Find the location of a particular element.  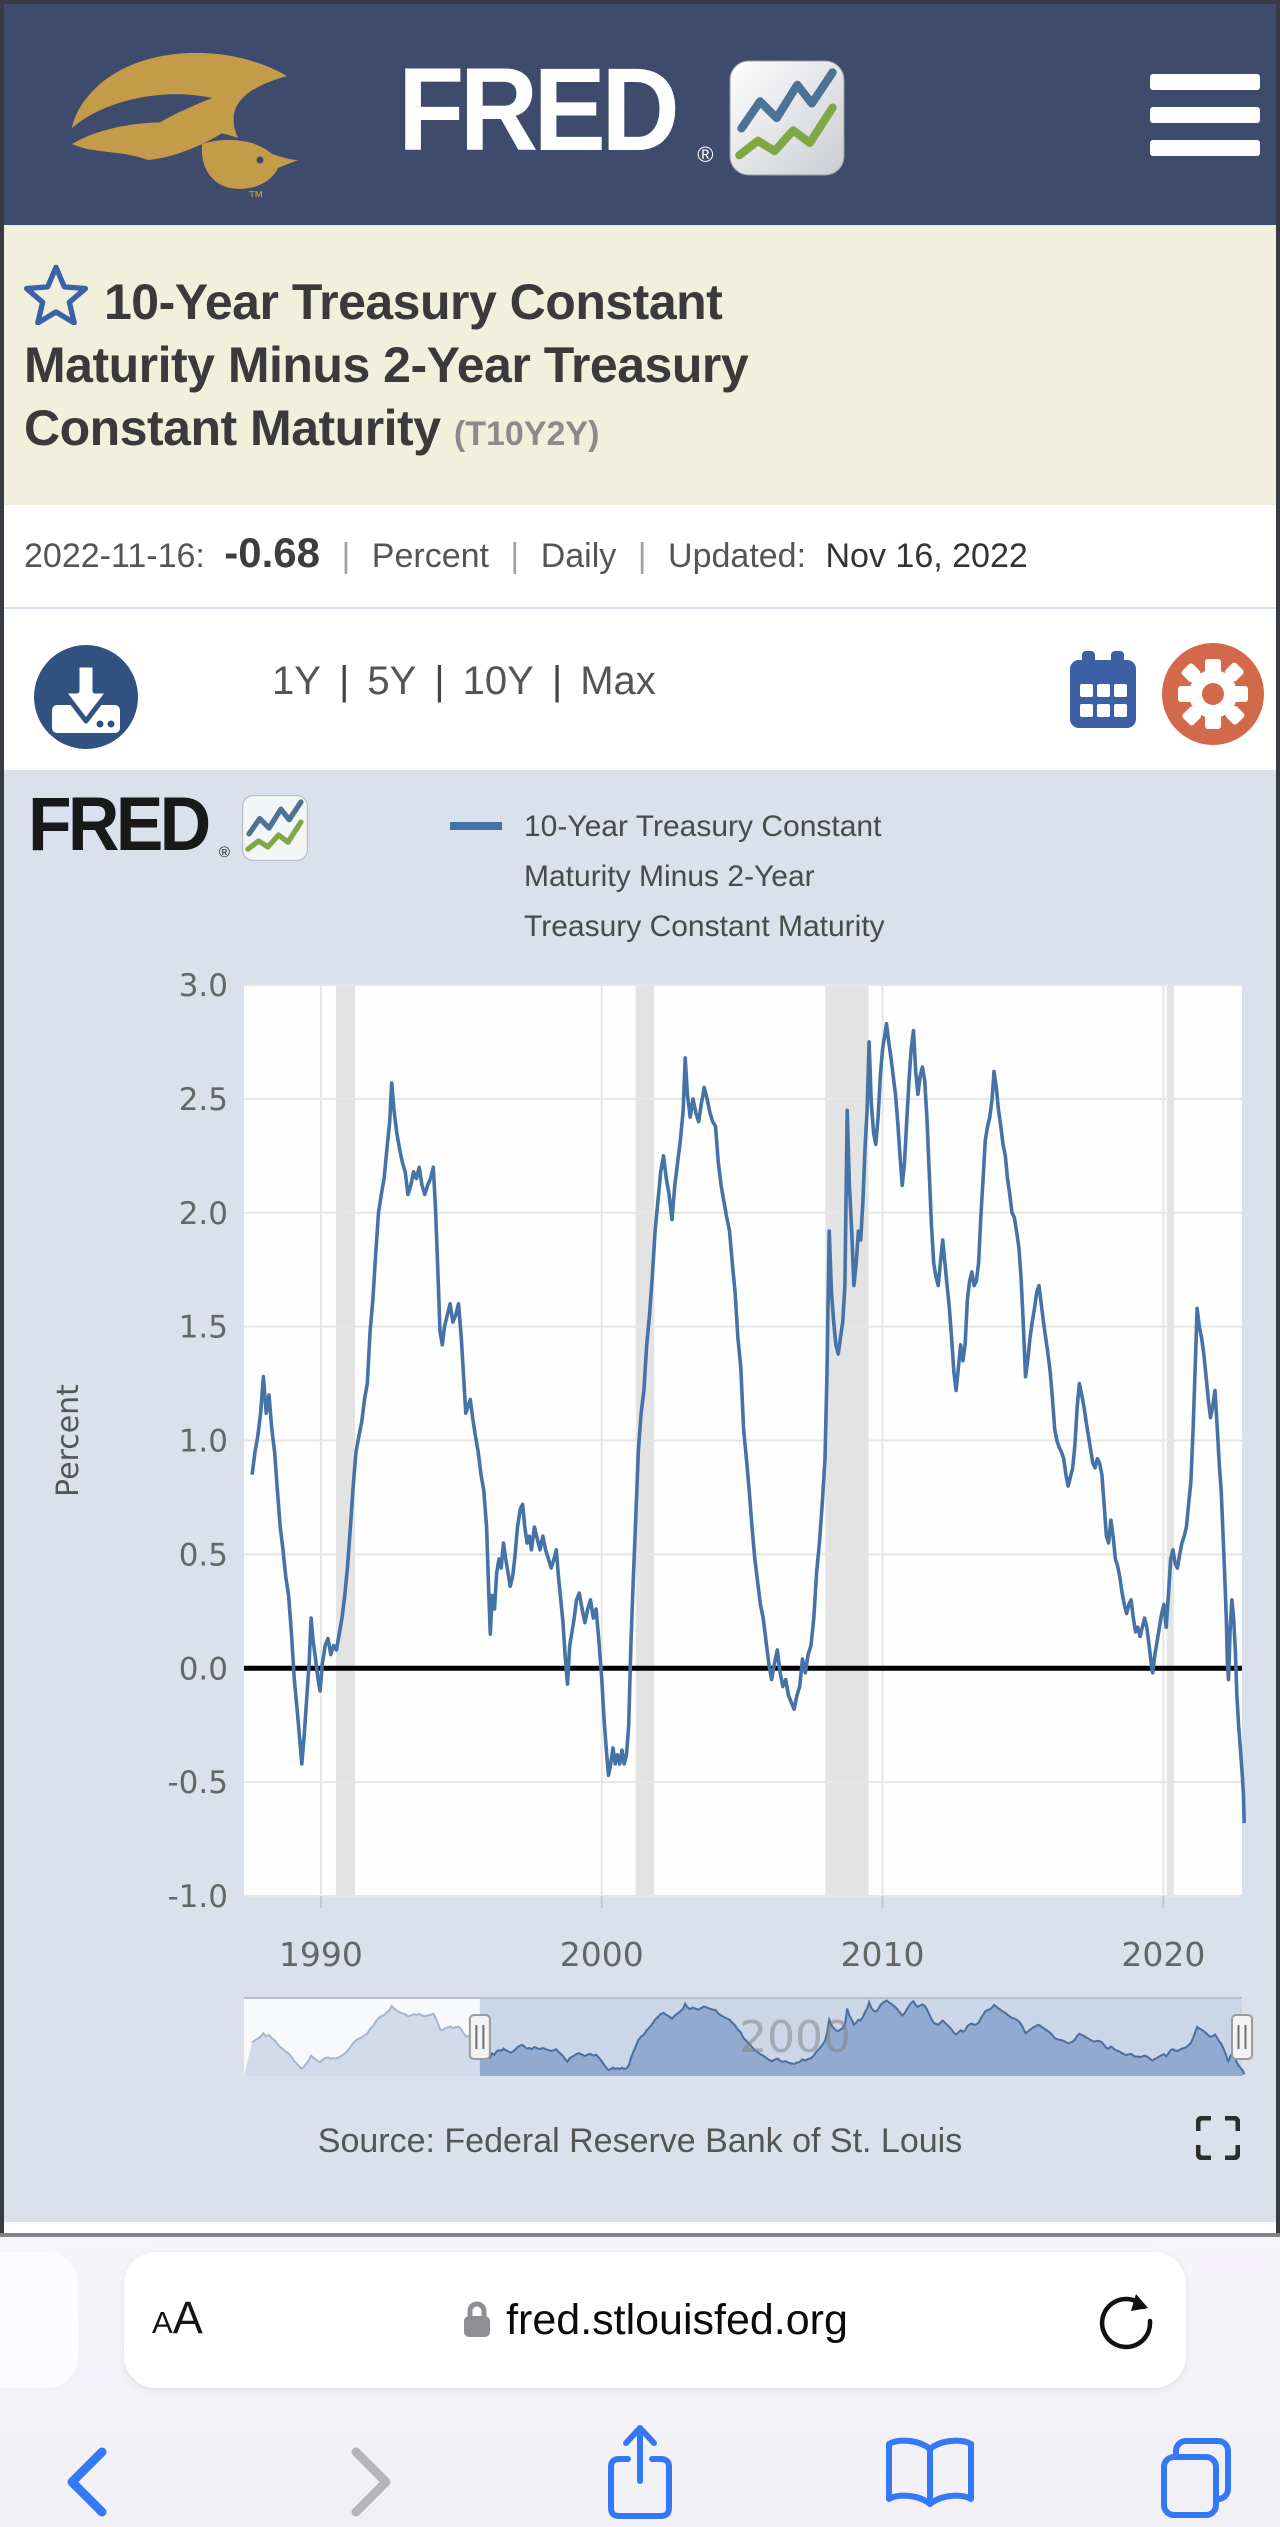

url-bar: AA fred.stlouisfed.org is located at coordinates (655, 2320).